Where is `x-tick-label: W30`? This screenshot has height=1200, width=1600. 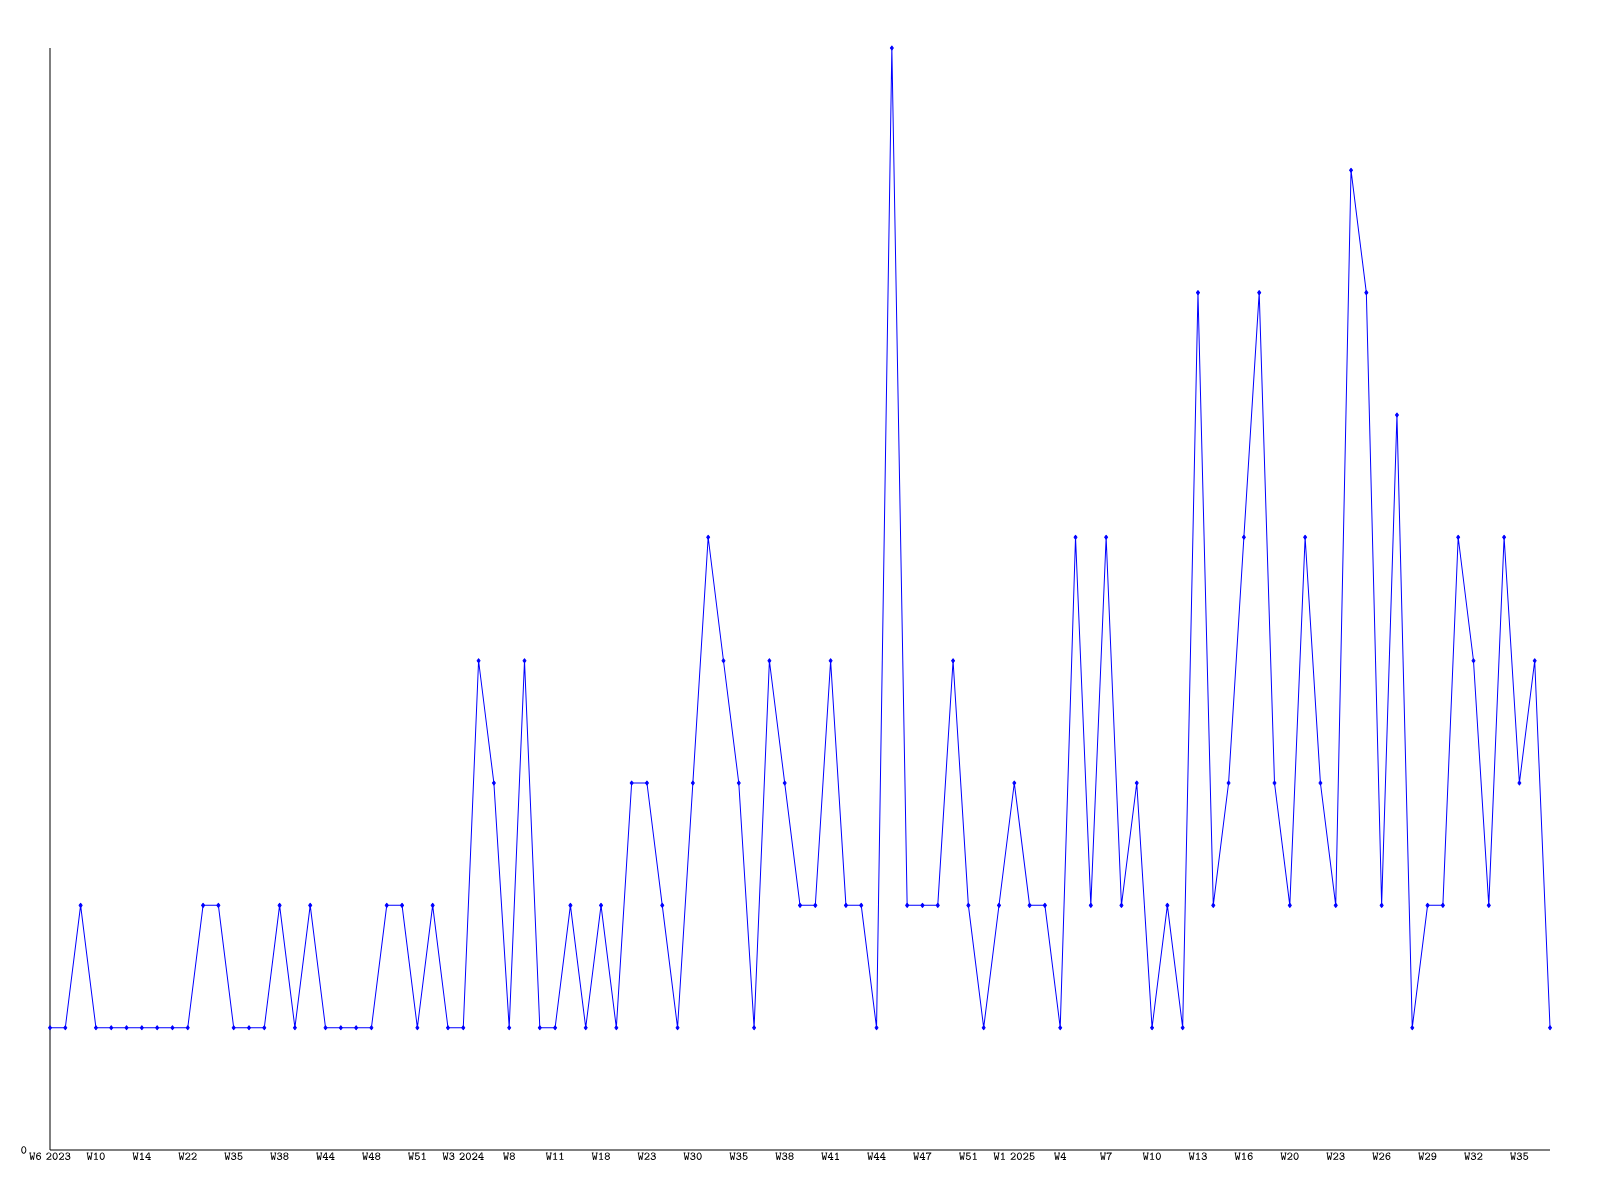
x-tick-label: W30 is located at coordinates (692, 1156).